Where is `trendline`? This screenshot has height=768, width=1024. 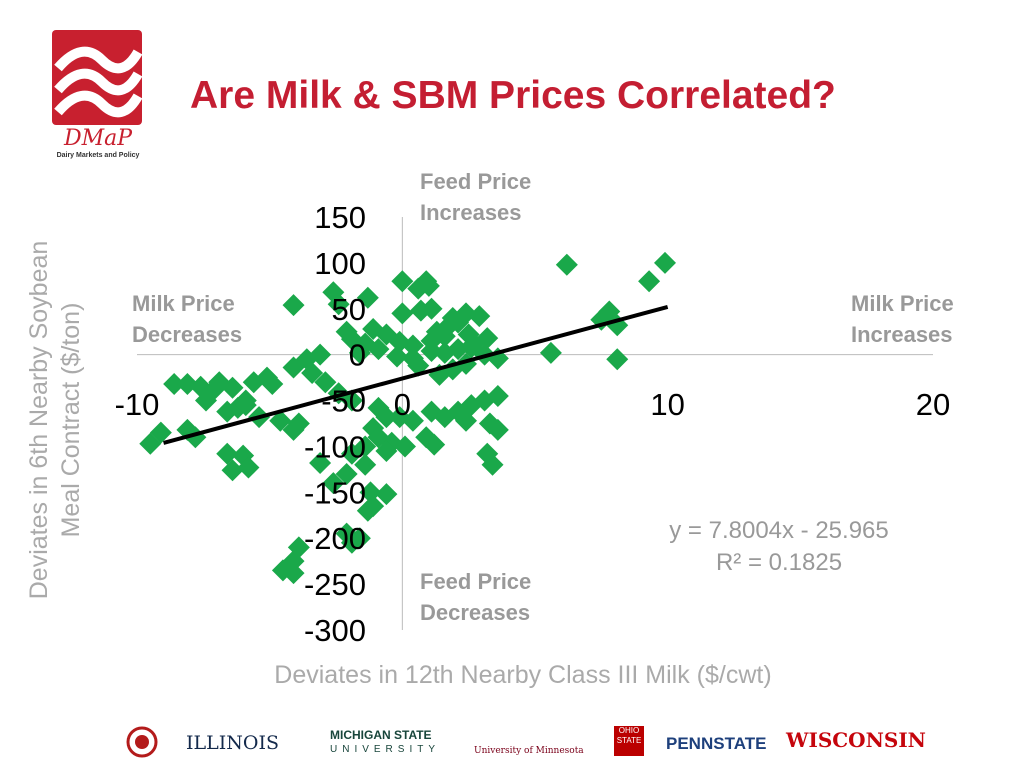
trendline is located at coordinates (416, 374).